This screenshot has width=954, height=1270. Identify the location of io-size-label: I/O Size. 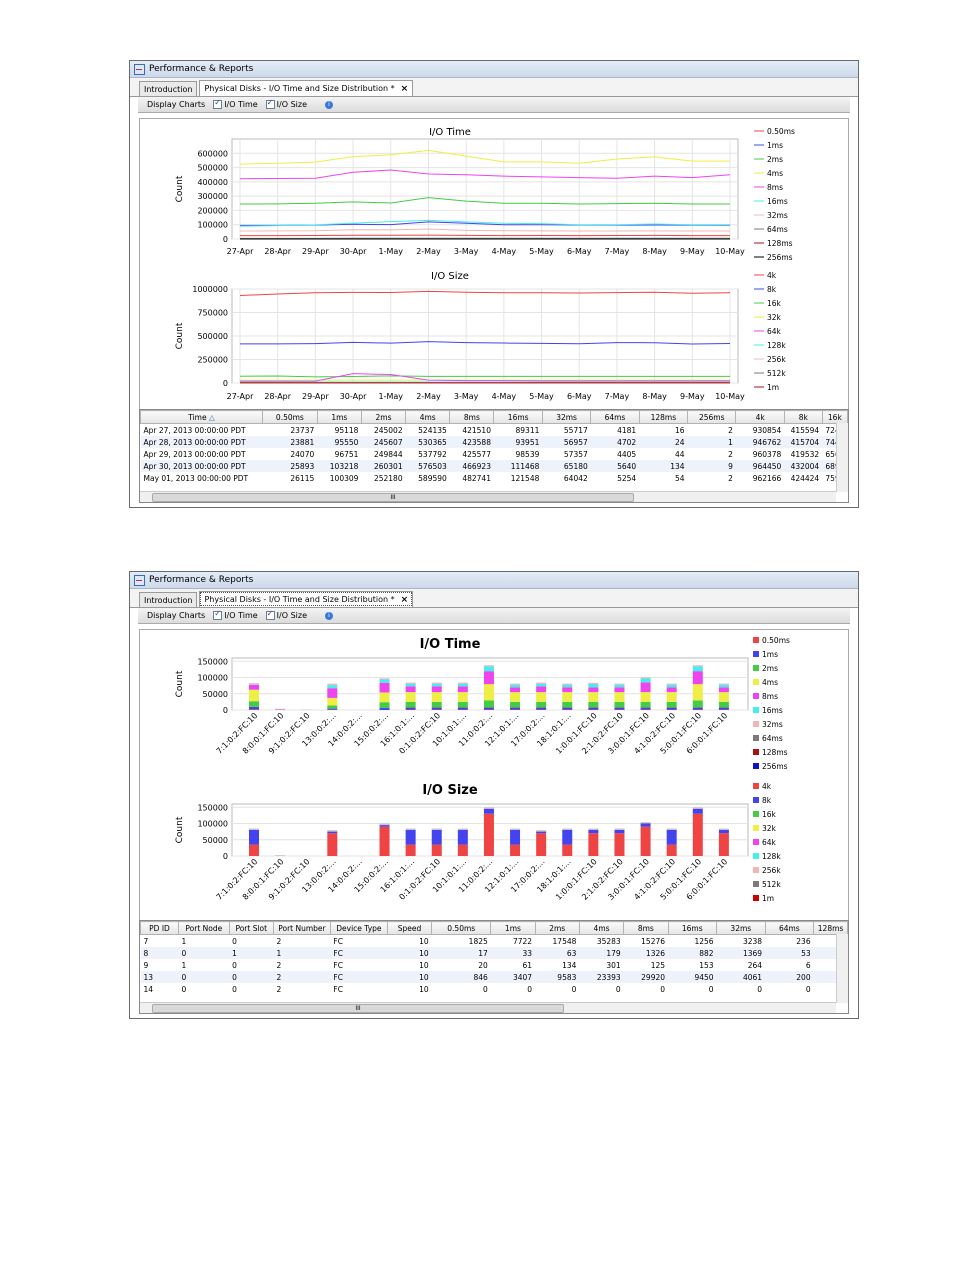
(291, 615).